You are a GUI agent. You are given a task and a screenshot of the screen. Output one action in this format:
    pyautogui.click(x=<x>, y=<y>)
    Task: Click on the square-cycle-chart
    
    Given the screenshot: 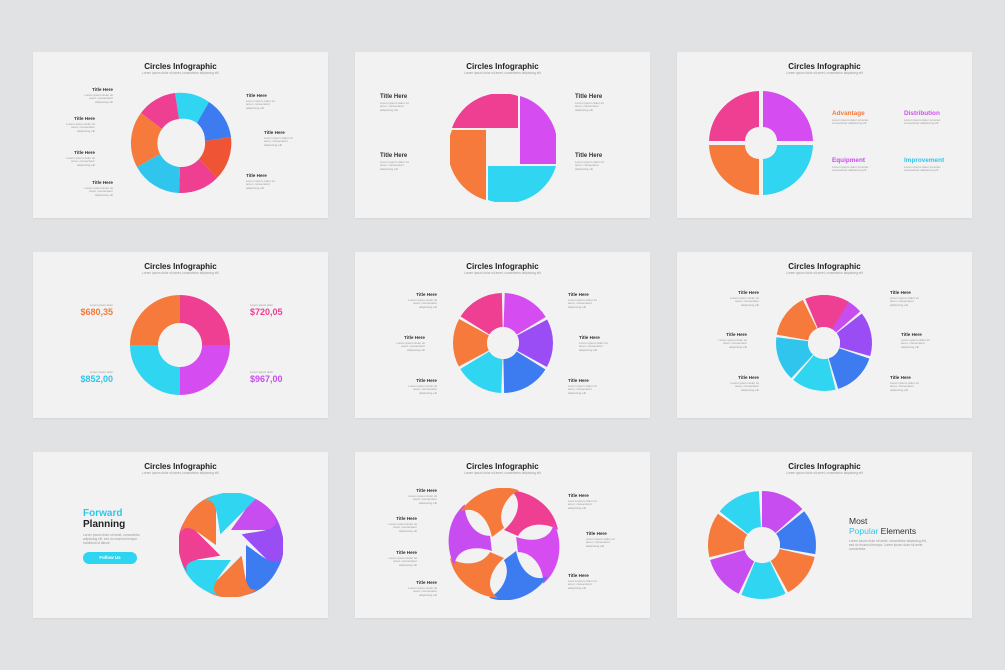 What is the action you would take?
    pyautogui.click(x=503, y=148)
    